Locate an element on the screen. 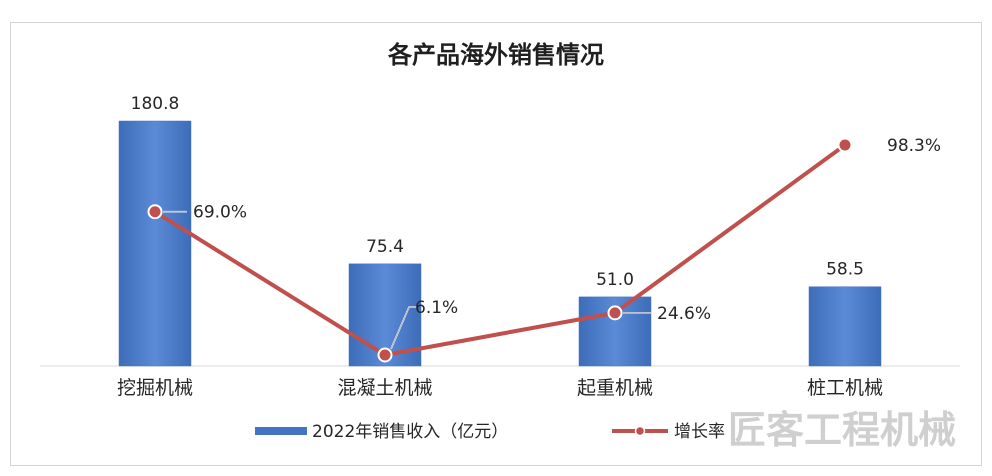 The image size is (992, 476). legend-line-label: 增长率 is located at coordinates (699, 432).